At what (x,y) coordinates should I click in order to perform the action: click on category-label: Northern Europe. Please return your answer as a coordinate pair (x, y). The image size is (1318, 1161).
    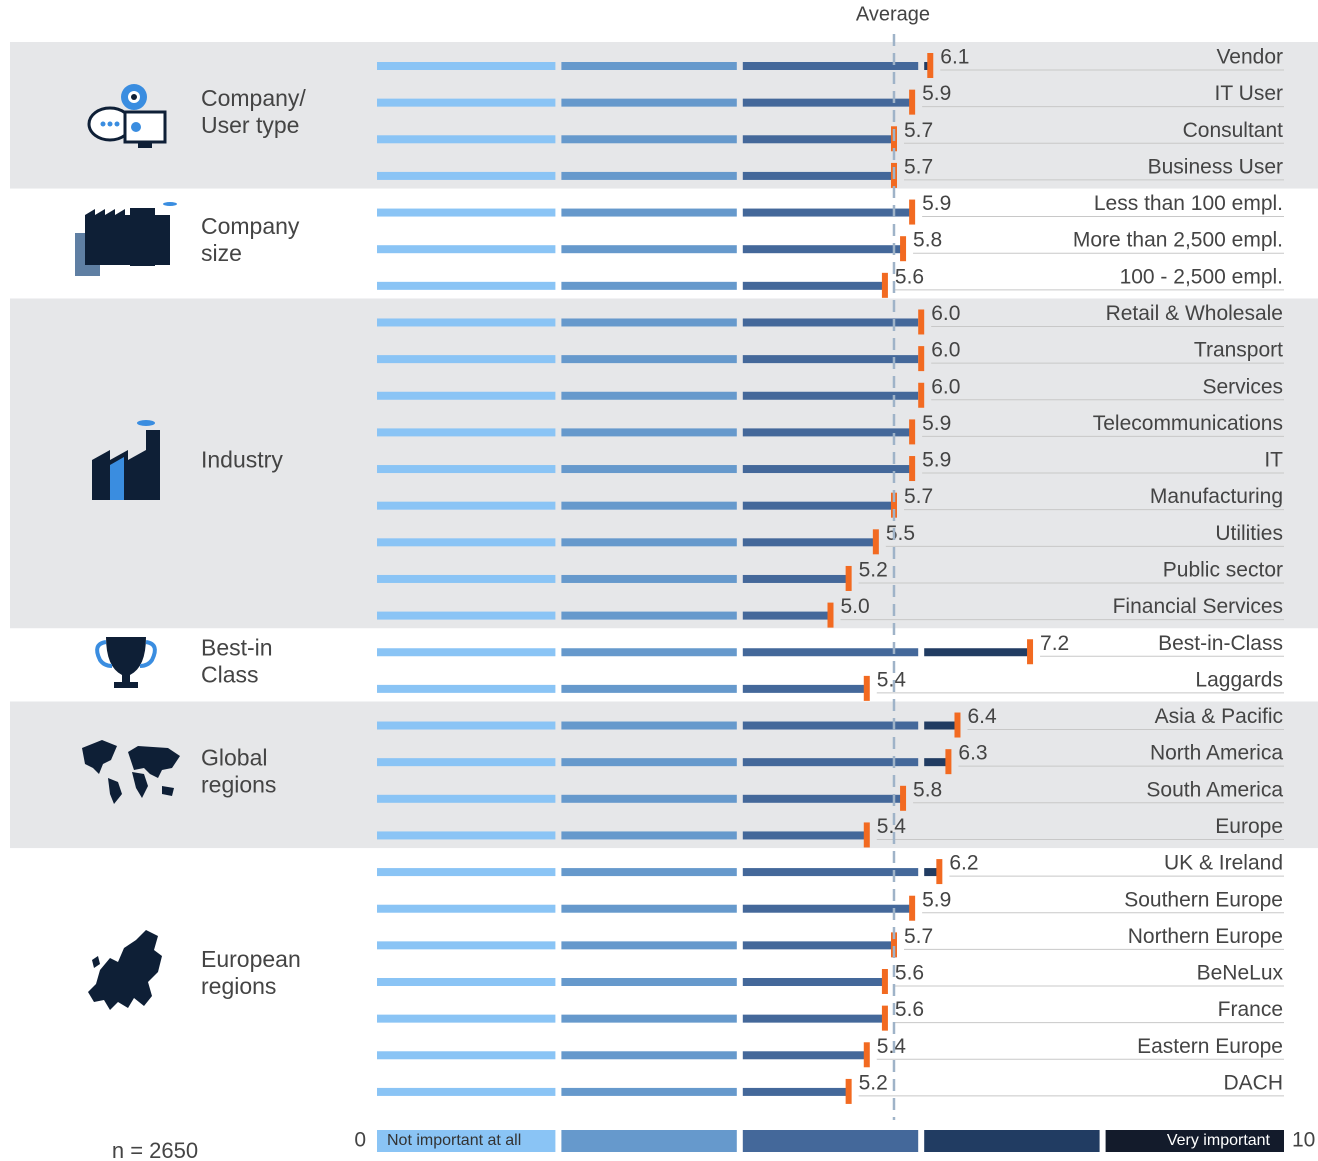
    Looking at the image, I should click on (1205, 936).